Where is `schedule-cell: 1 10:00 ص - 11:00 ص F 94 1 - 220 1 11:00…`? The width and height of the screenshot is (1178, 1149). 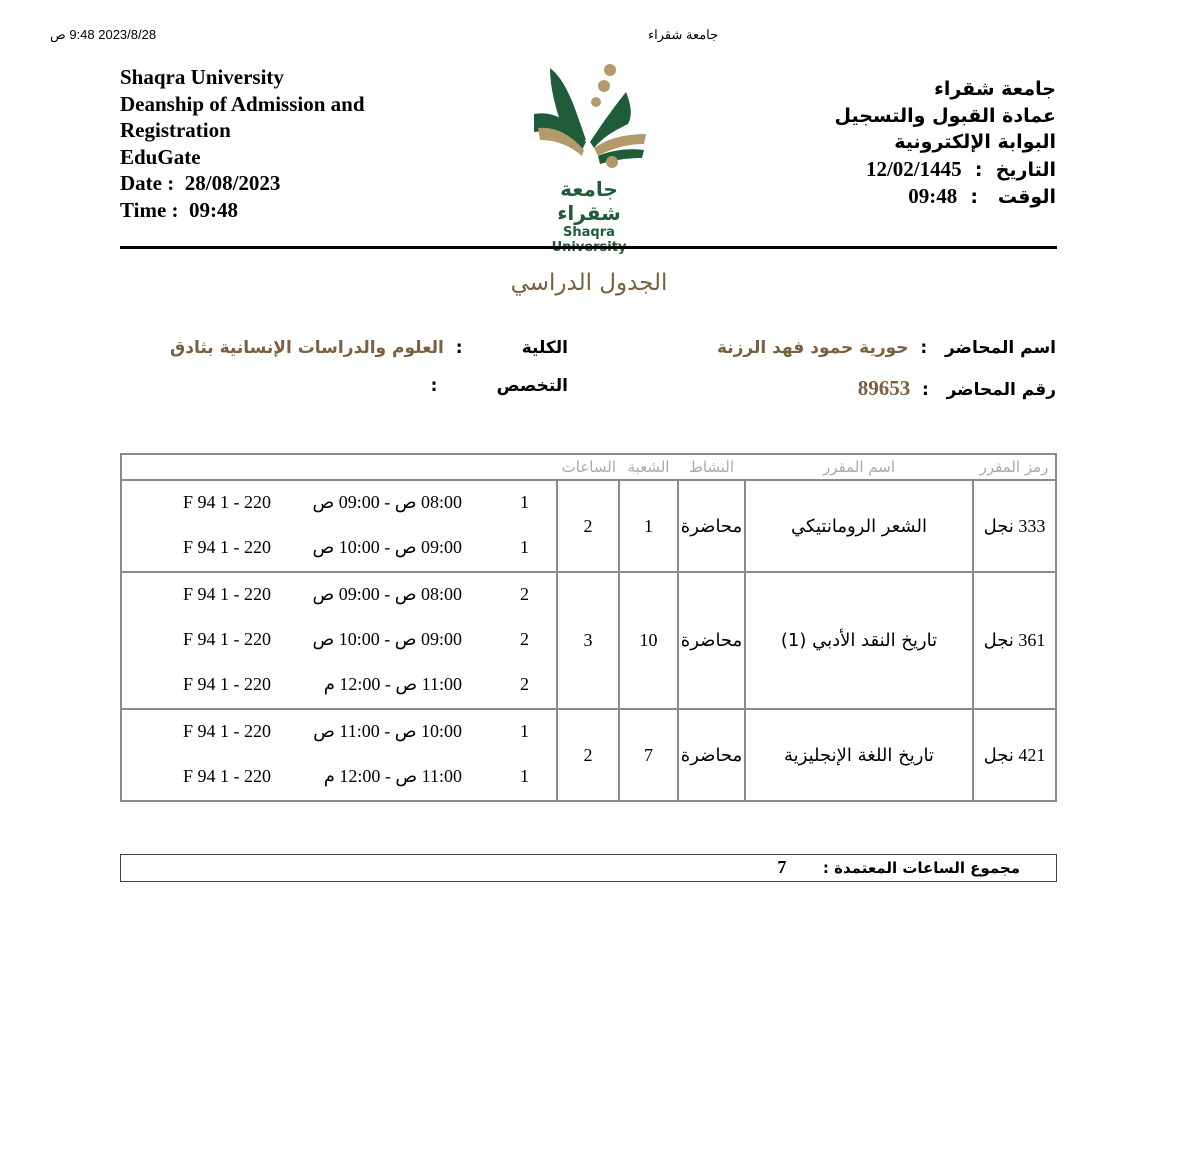
schedule-cell: 1 10:00 ص - 11:00 ص F 94 1 - 220 1 11:00… is located at coordinates (339, 755).